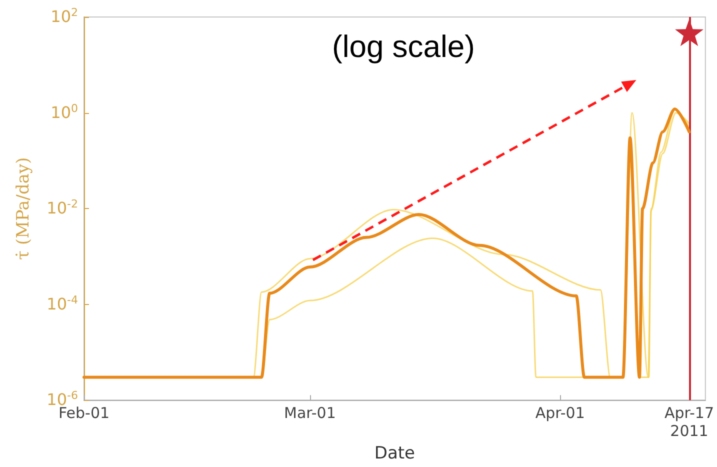 The height and width of the screenshot is (467, 717). What do you see at coordinates (64, 16) in the screenshot?
I see `y-tick-label: 10$^{2}$` at bounding box center [64, 16].